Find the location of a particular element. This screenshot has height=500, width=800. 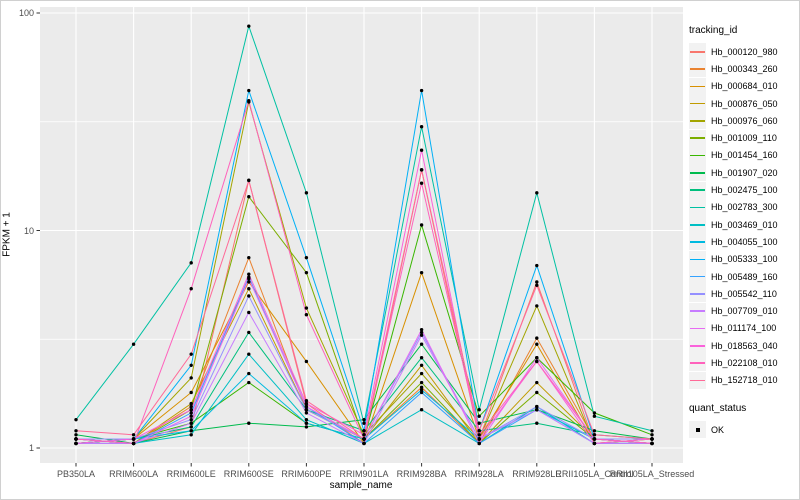

legend-item-label: Hb_000343_260 is located at coordinates (744, 68).